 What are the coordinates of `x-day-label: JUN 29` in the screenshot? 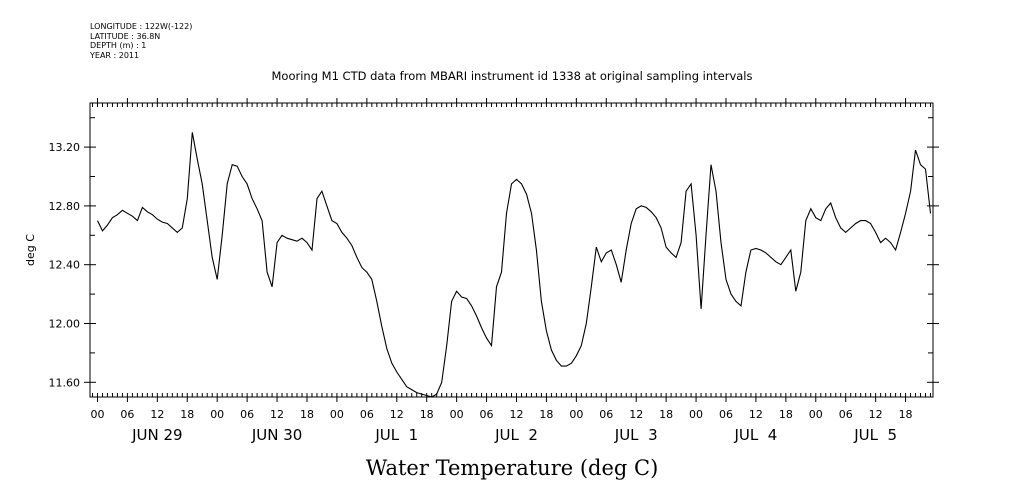 It's located at (156, 435).